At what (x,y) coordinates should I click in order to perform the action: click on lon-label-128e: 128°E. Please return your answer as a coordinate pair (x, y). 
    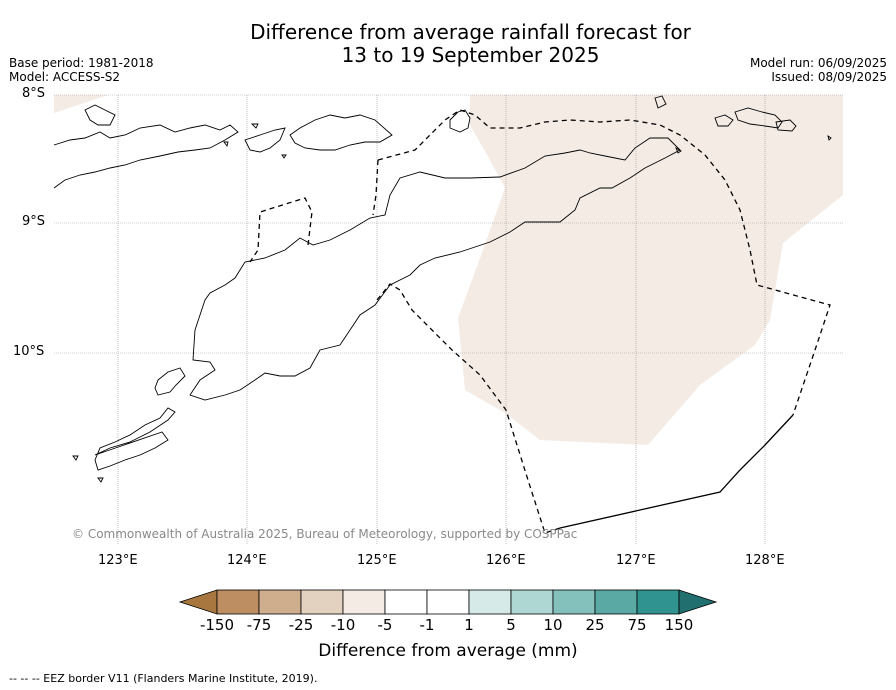
    Looking at the image, I should click on (765, 560).